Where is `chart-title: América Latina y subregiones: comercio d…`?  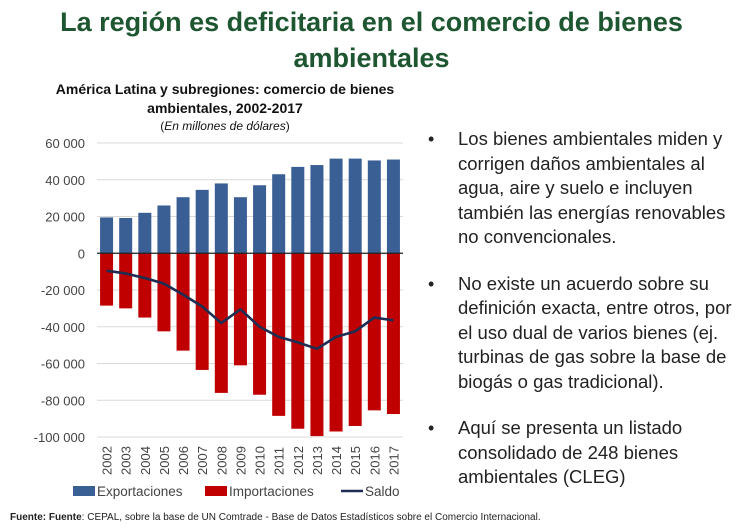
chart-title: América Latina y subregiones: comercio d… is located at coordinates (225, 99).